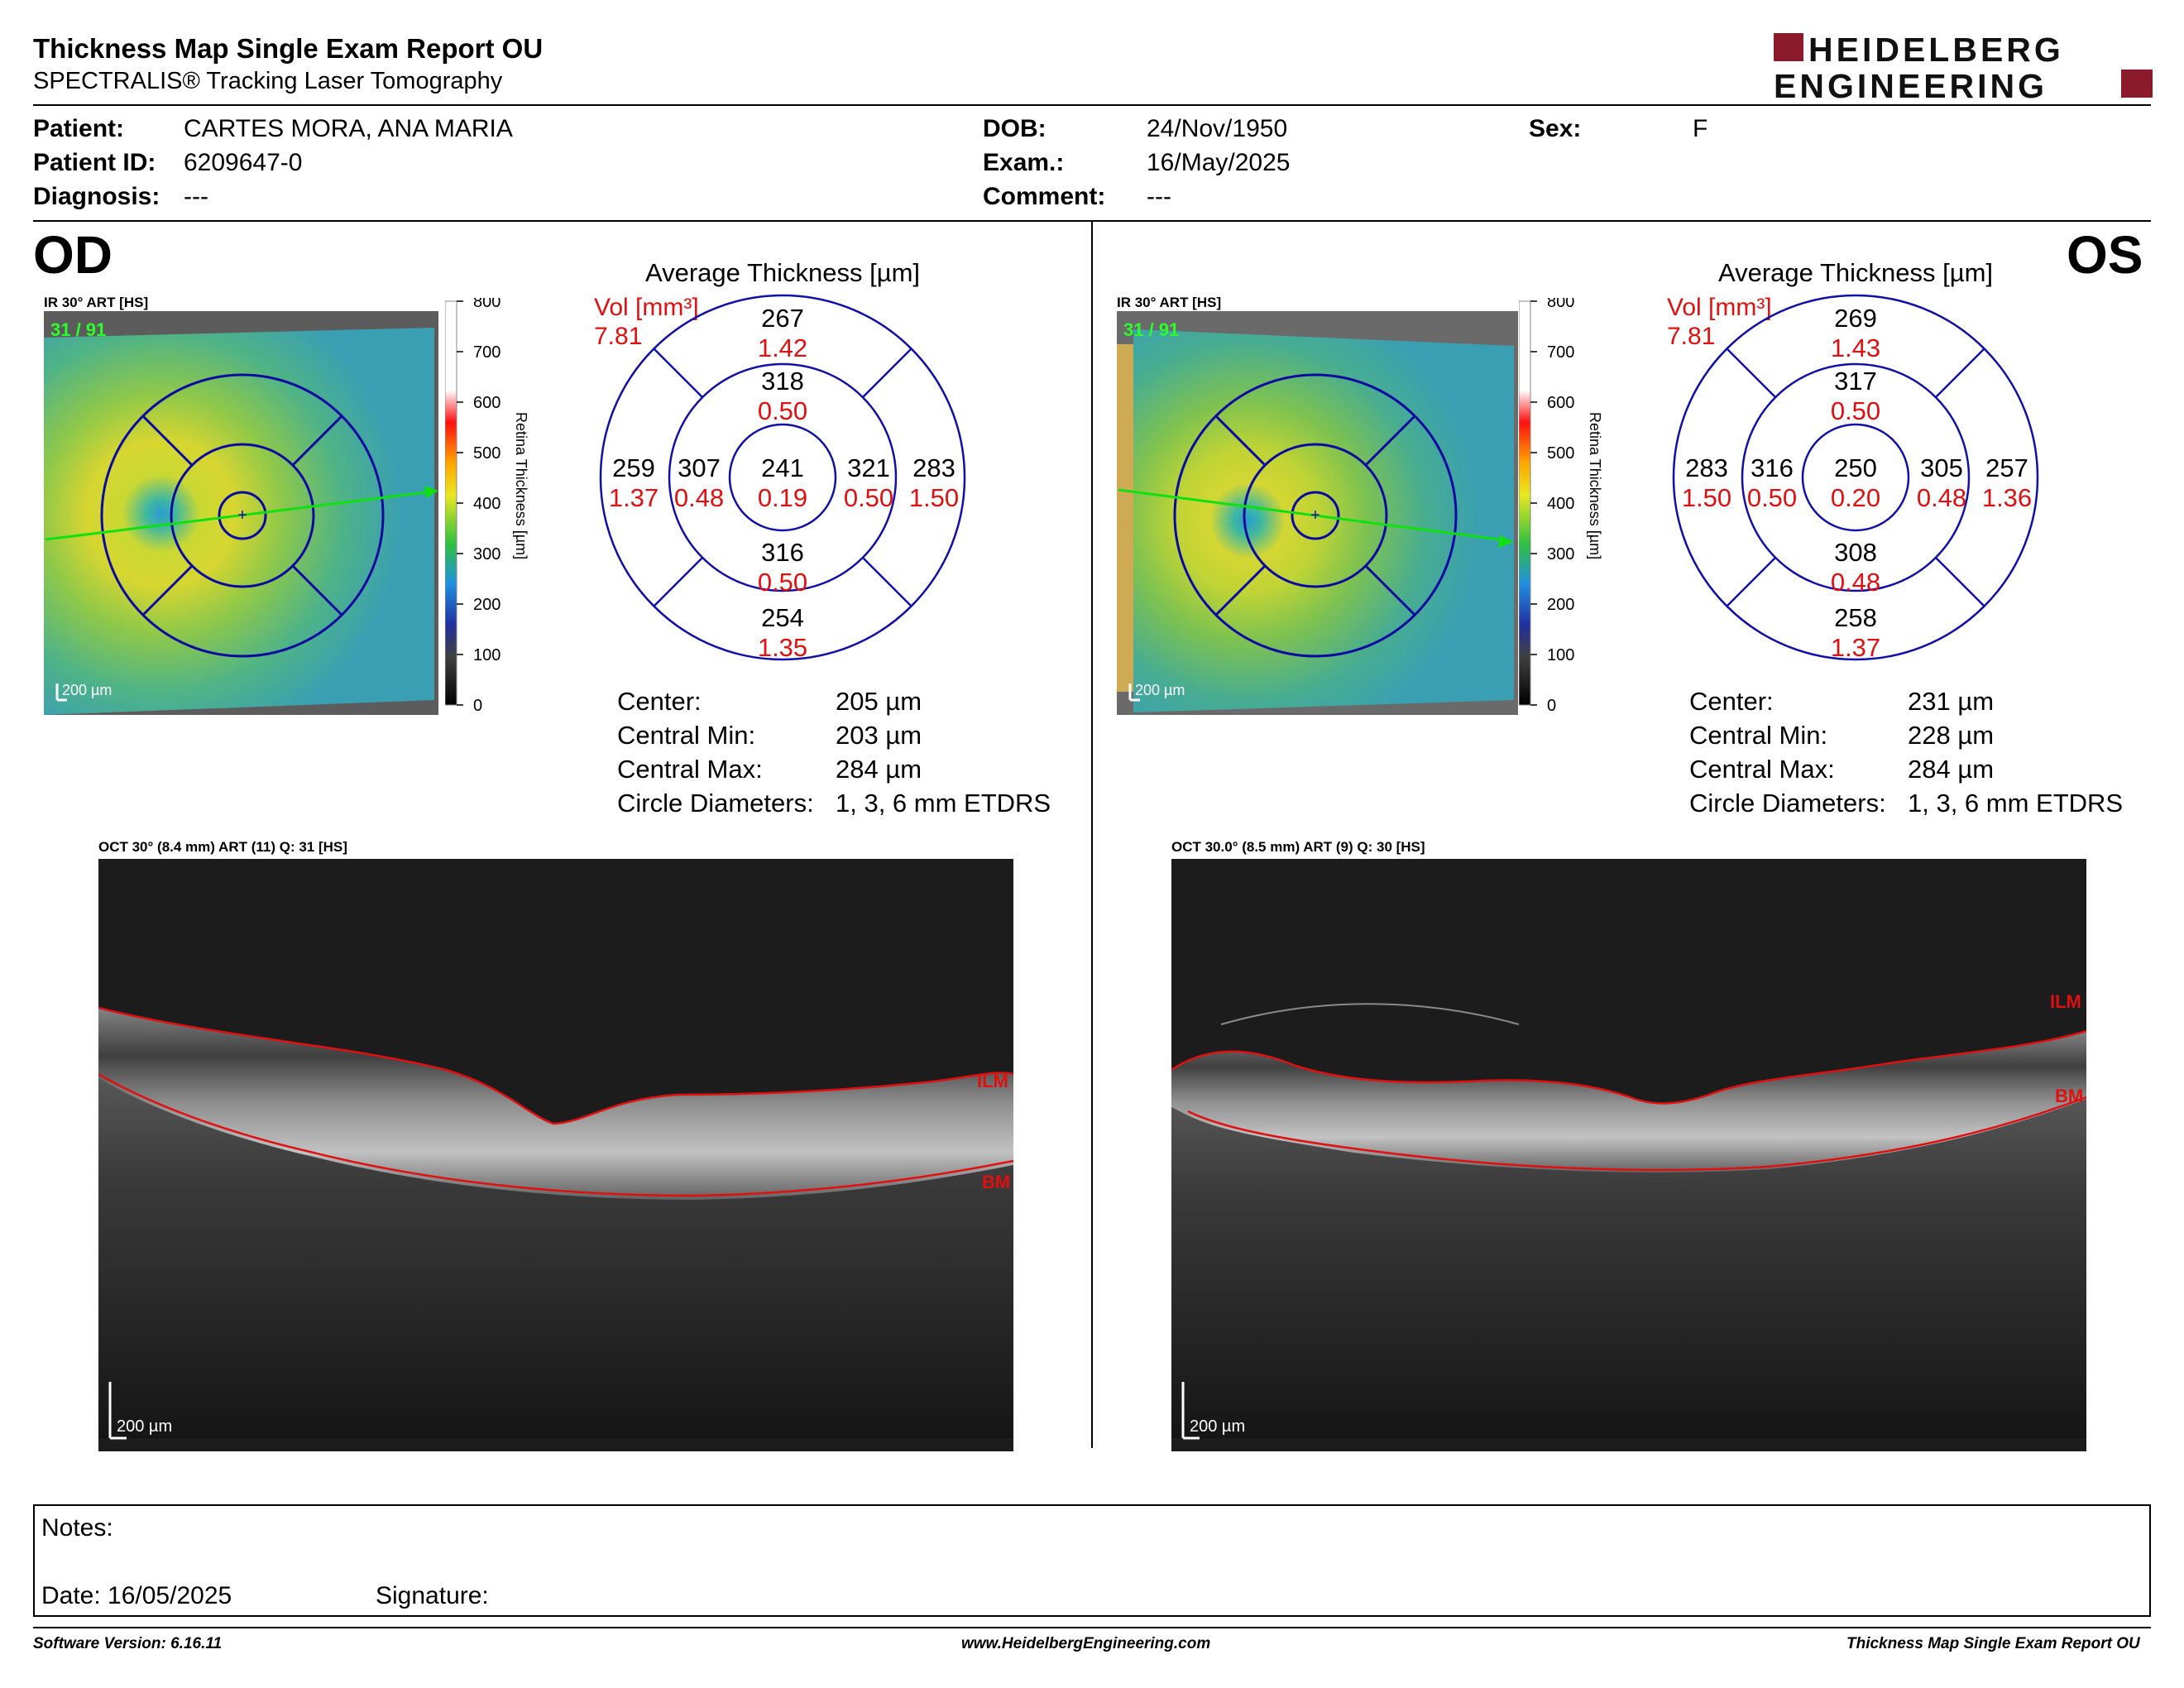  What do you see at coordinates (782, 497) in the screenshot?
I see `svg-text: 0.19` at bounding box center [782, 497].